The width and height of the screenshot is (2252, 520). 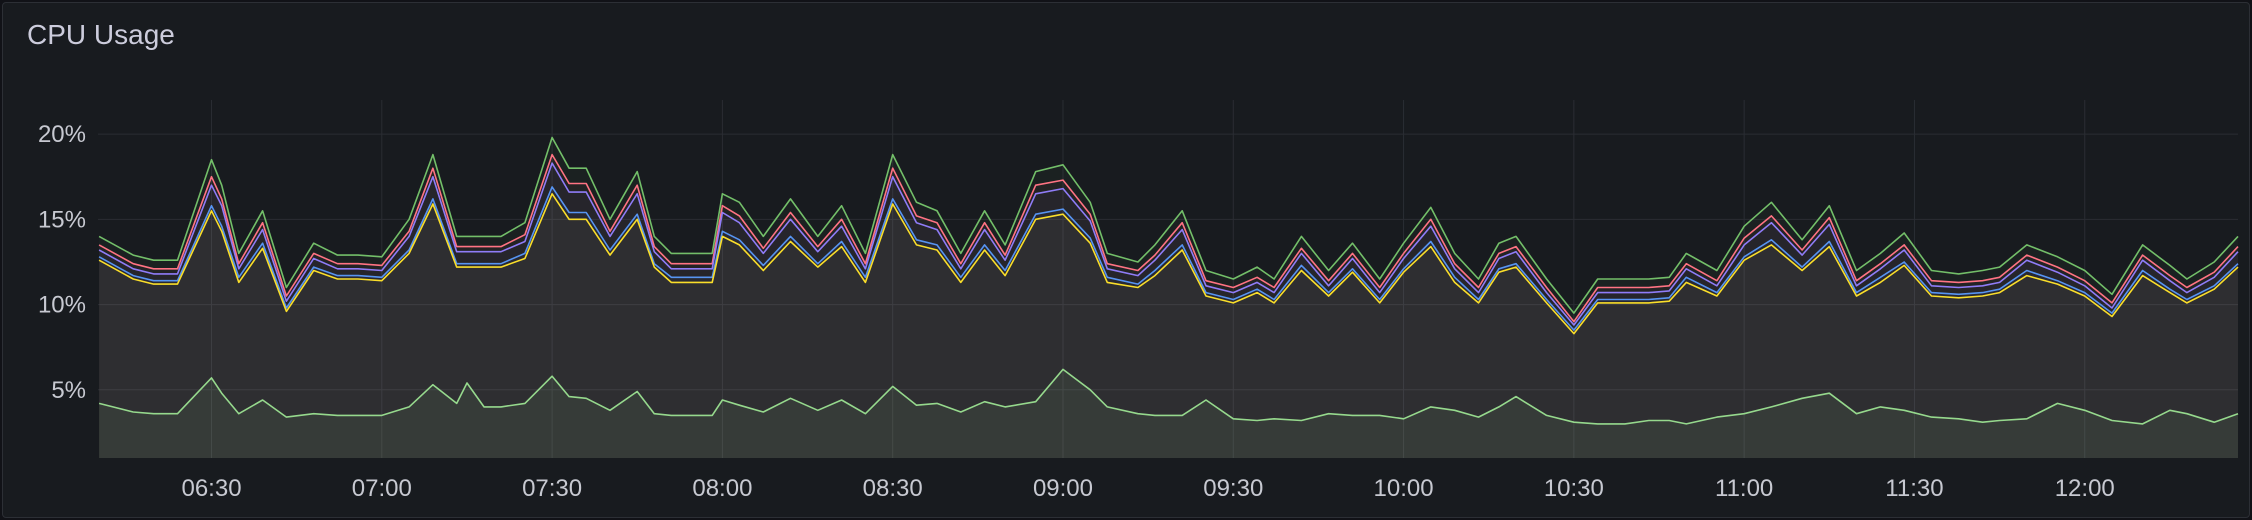 What do you see at coordinates (1574, 488) in the screenshot?
I see `x-tick-label: 10:30` at bounding box center [1574, 488].